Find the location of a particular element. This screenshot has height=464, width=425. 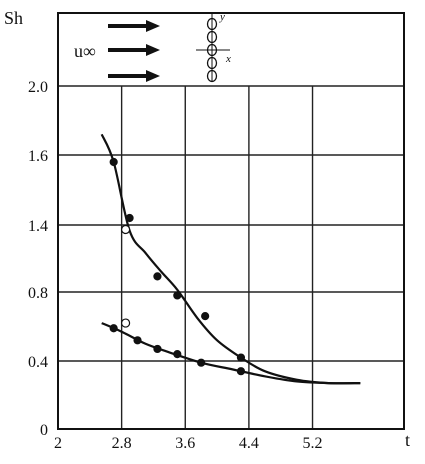

inset-panel: u∞ y x is located at coordinates (152, 47).